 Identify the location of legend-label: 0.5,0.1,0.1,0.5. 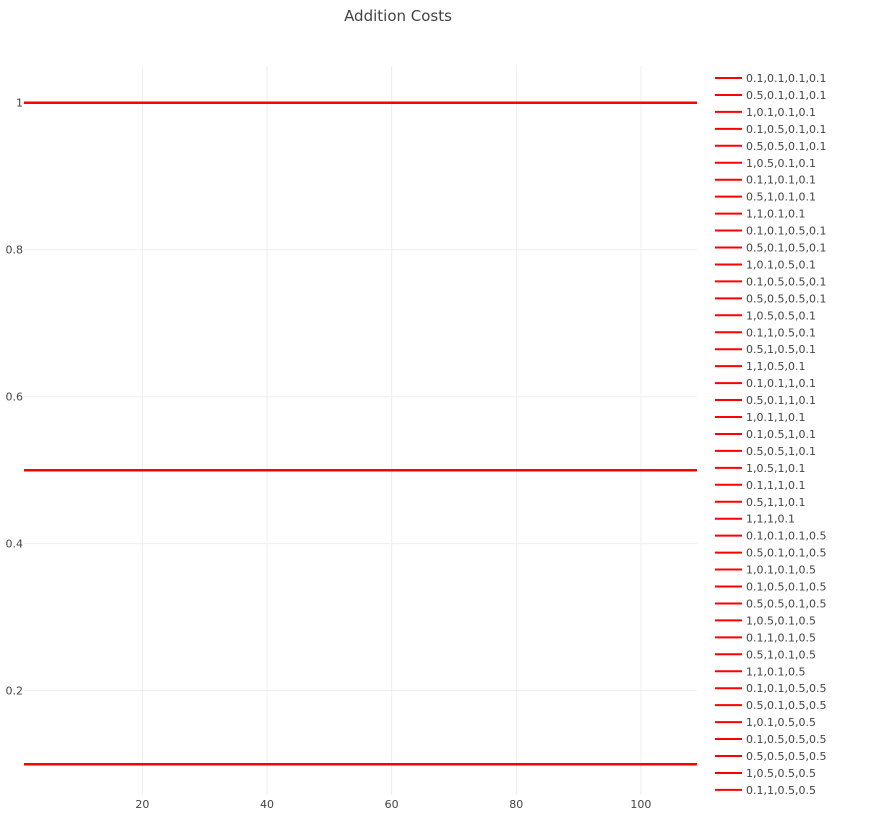
(786, 553).